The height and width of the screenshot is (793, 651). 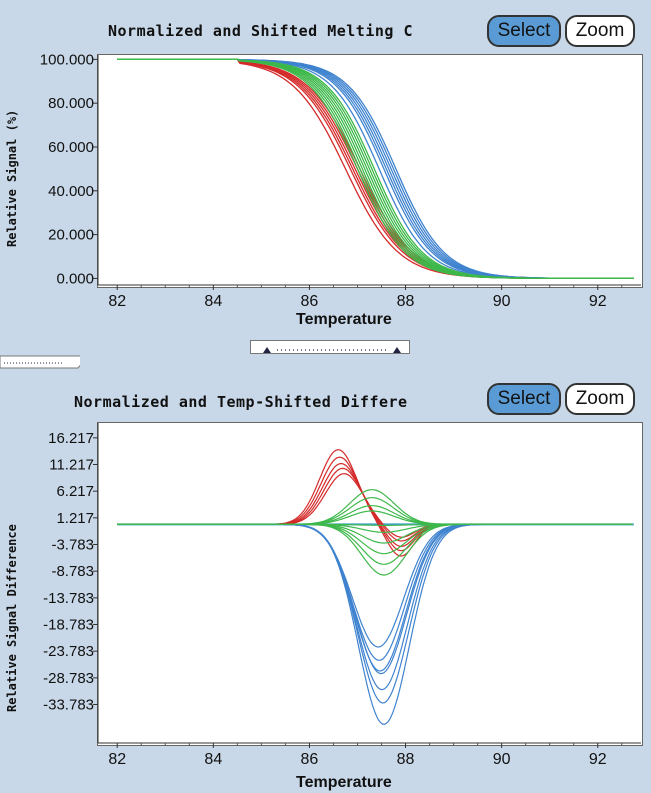 I want to click on bottom-y-tick-label: -3.783, so click(x=72, y=545).